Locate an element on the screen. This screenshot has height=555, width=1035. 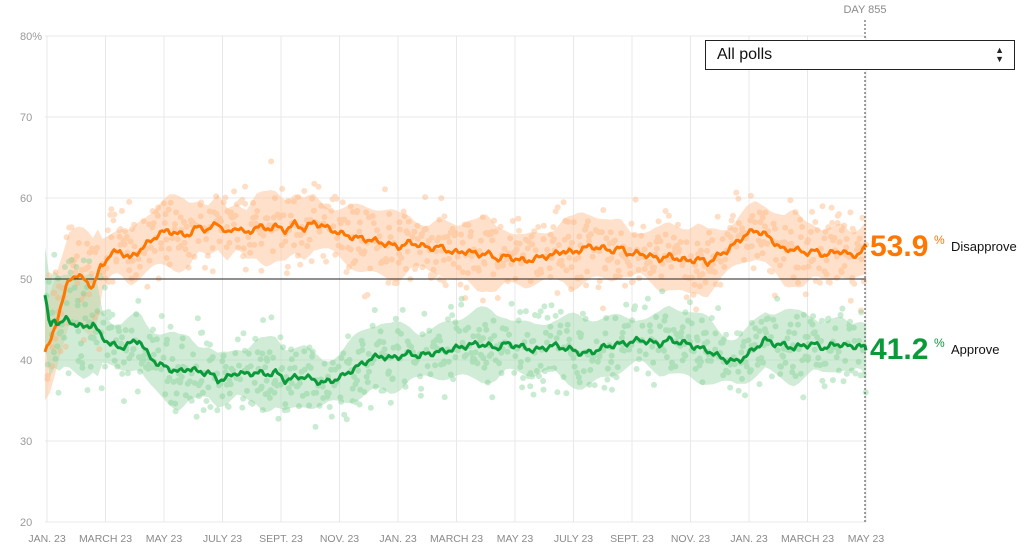
y-tick-label: 60 is located at coordinates (26, 199).